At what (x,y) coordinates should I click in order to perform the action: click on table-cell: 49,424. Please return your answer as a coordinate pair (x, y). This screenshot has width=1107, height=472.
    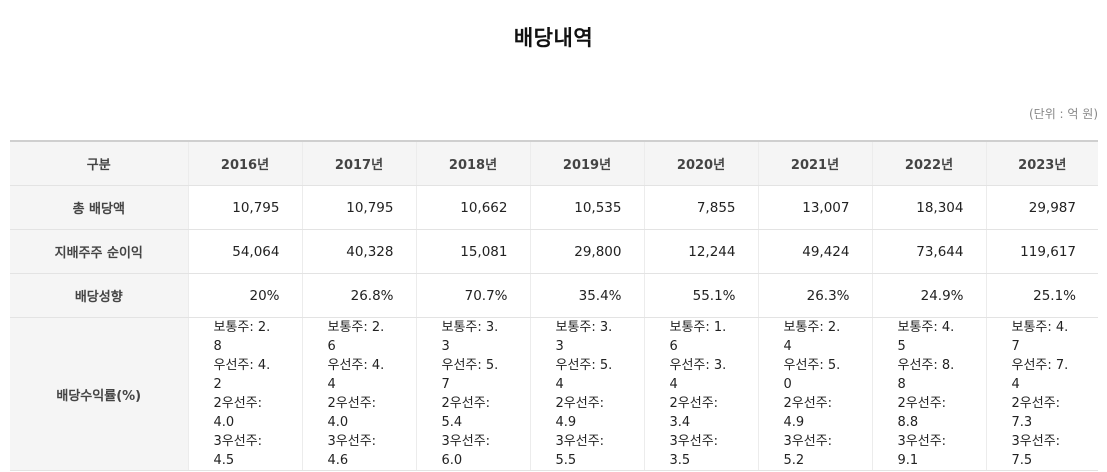
    Looking at the image, I should click on (815, 251).